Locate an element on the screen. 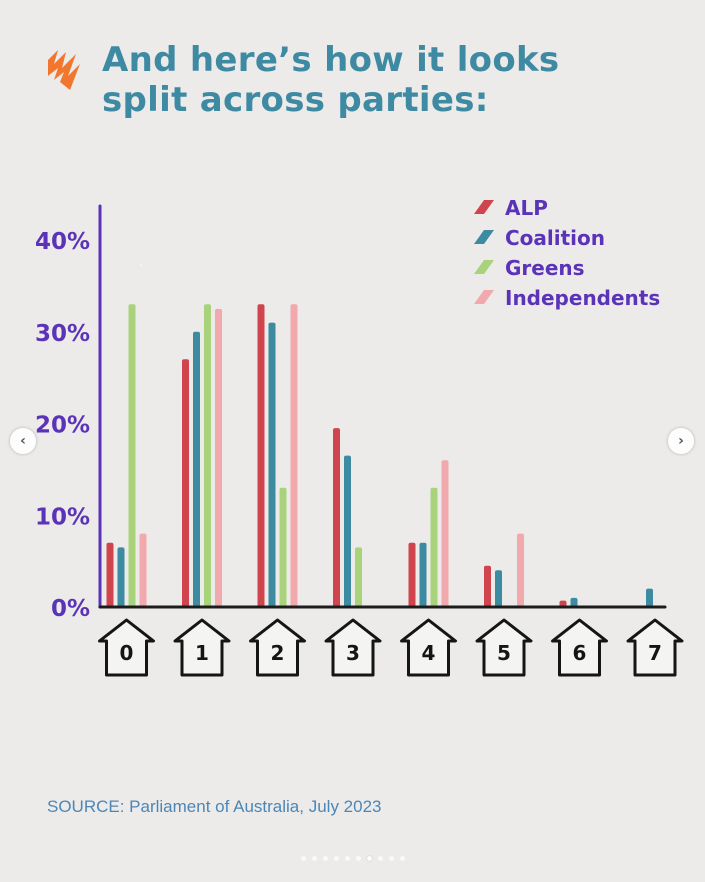 This screenshot has height=882, width=705. x-tick-label: 2 is located at coordinates (278, 653).